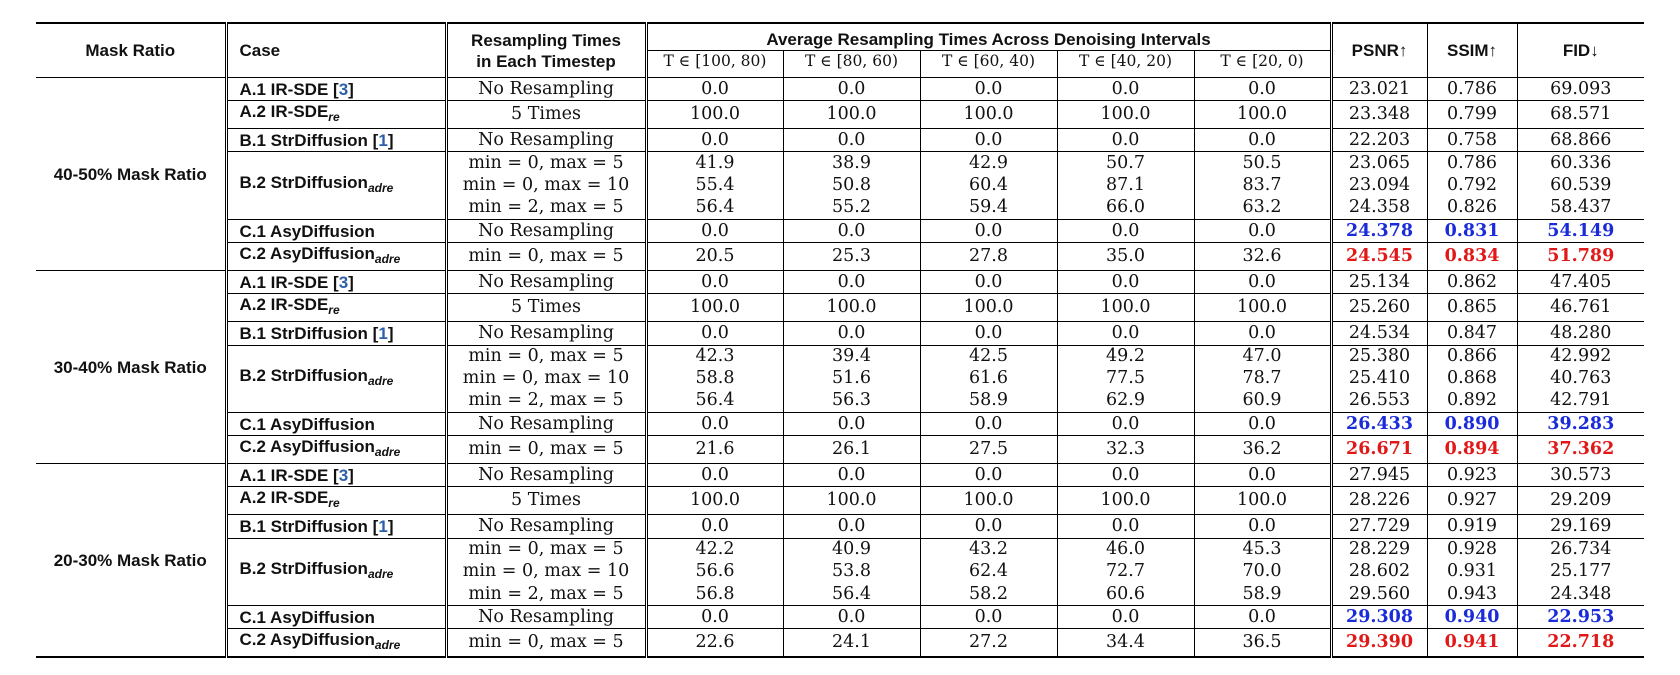 The height and width of the screenshot is (675, 1680). What do you see at coordinates (1580, 356) in the screenshot?
I see `fid-cell: 42.992` at bounding box center [1580, 356].